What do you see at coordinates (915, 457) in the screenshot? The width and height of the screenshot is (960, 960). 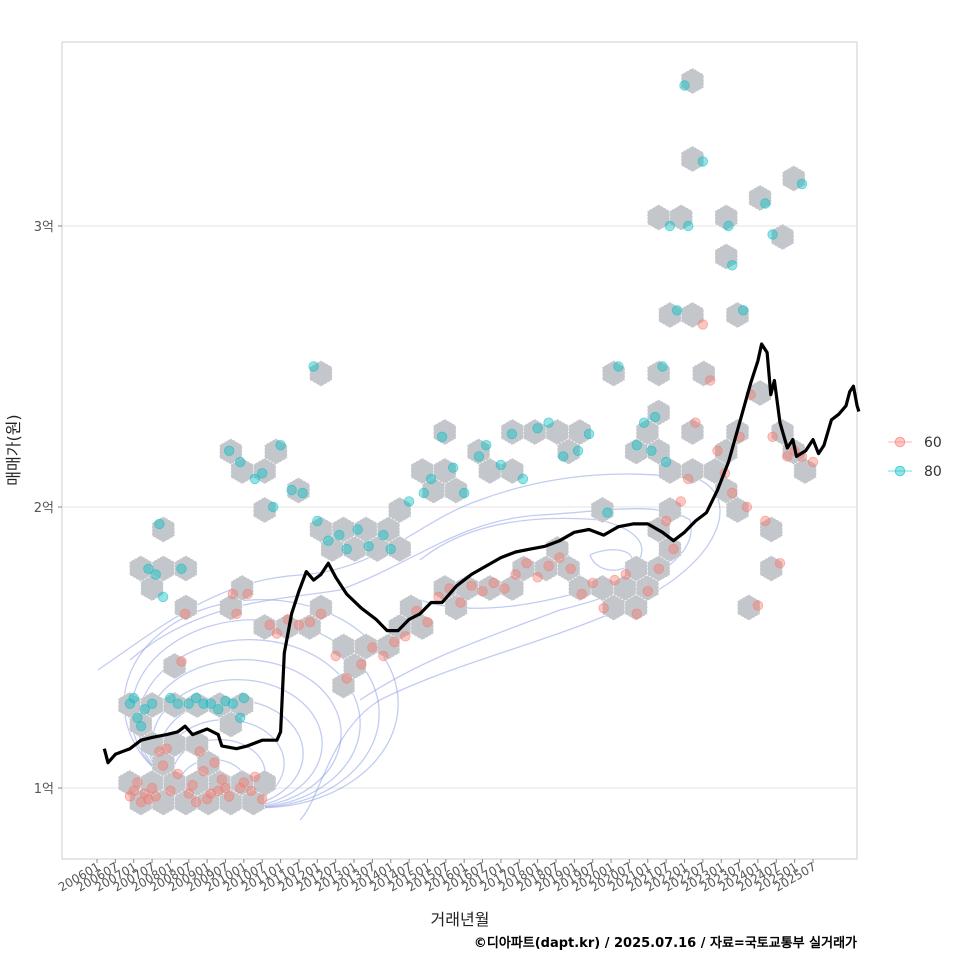 I see `legend: 60 80` at bounding box center [915, 457].